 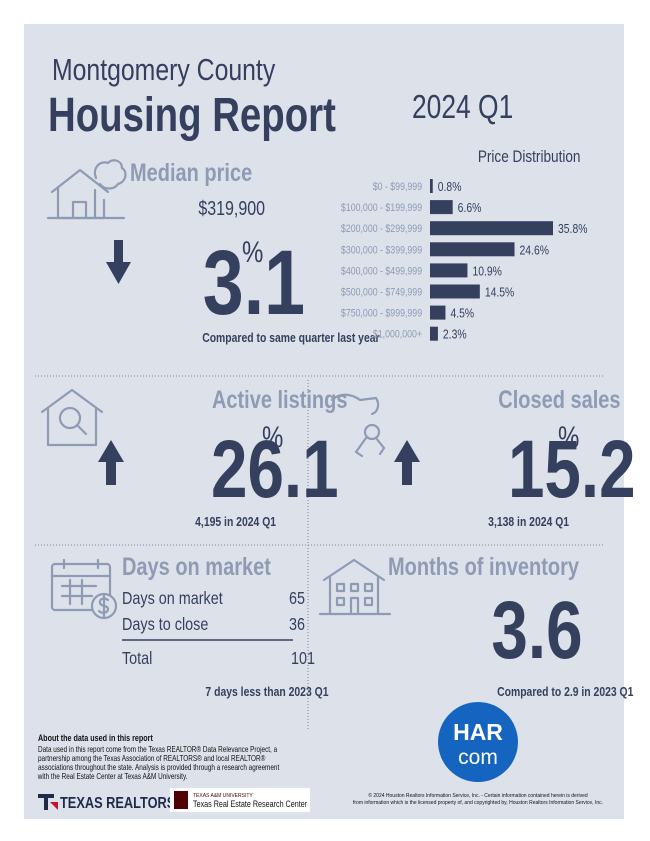 What do you see at coordinates (398, 187) in the screenshot?
I see `category-label: $0 - $99,999` at bounding box center [398, 187].